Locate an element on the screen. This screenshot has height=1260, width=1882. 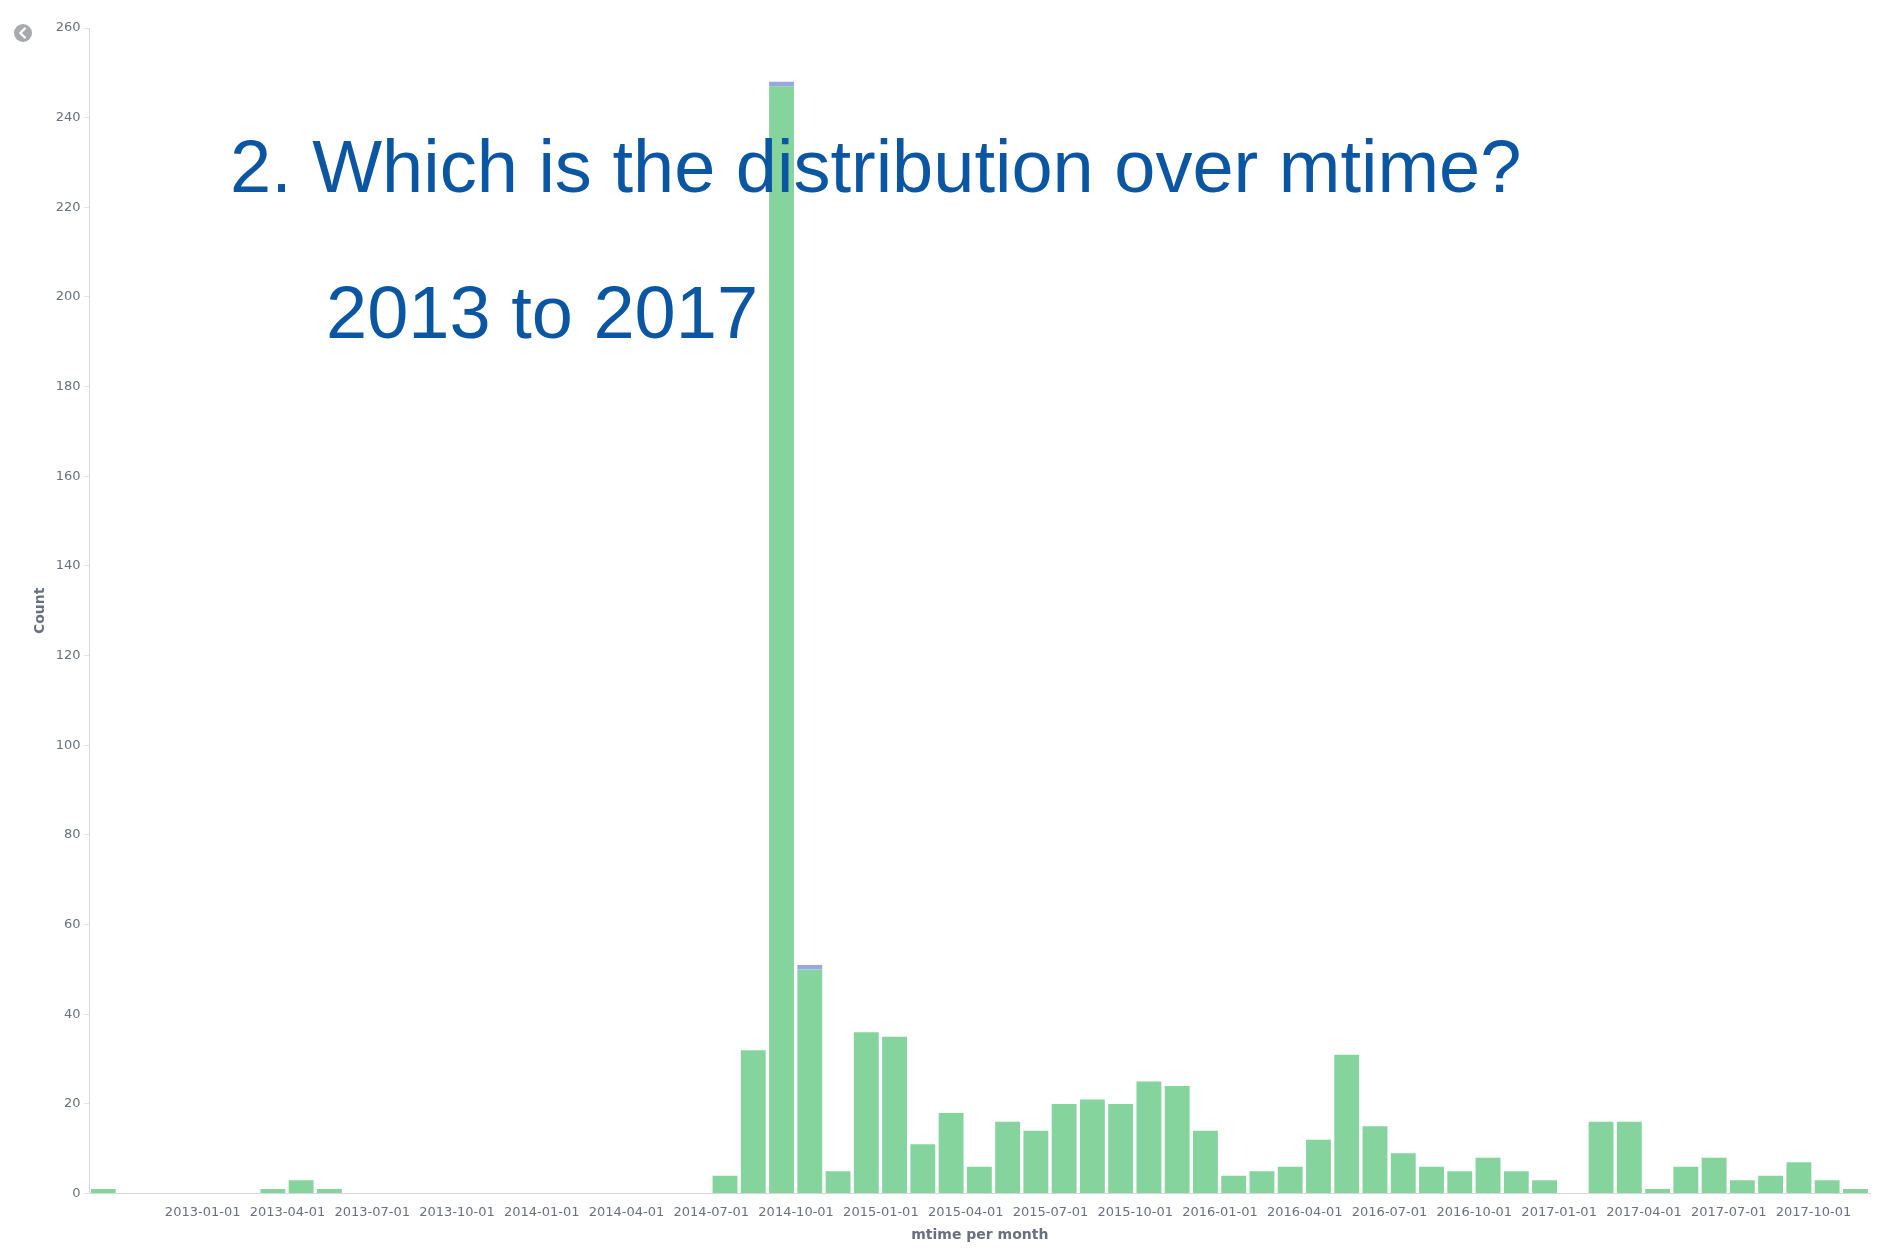
x-tick-label: 2016-10-01 is located at coordinates (1474, 1211).